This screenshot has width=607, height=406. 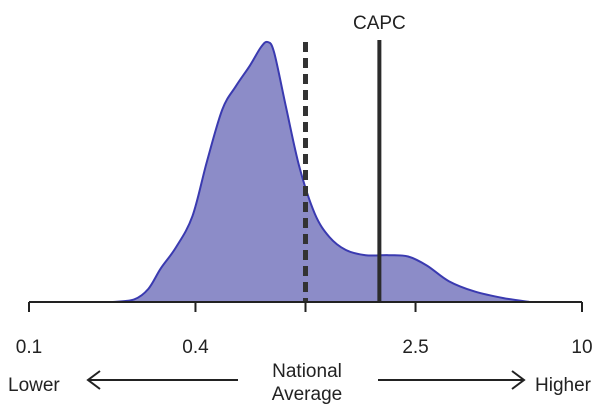 I want to click on national-label-line1: National, so click(x=307, y=371).